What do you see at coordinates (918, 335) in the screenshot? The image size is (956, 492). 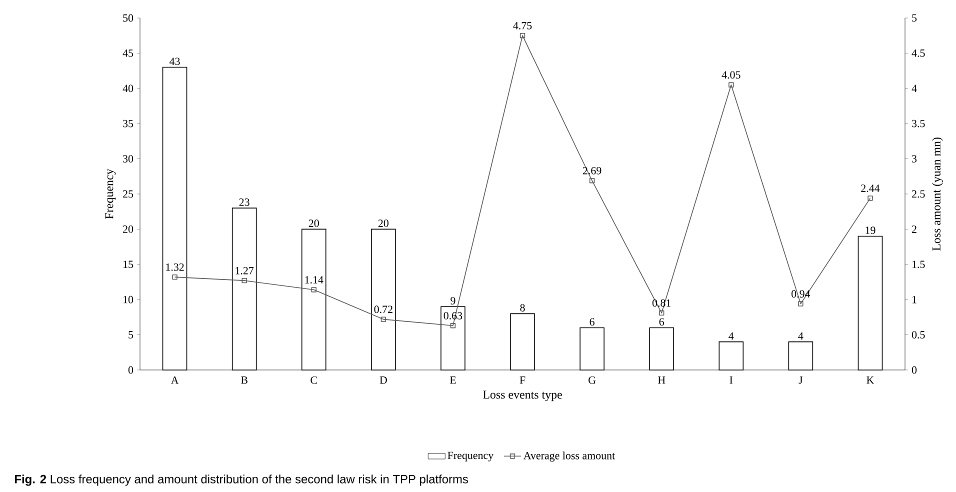 I see `y2-tick-label: 0.5` at bounding box center [918, 335].